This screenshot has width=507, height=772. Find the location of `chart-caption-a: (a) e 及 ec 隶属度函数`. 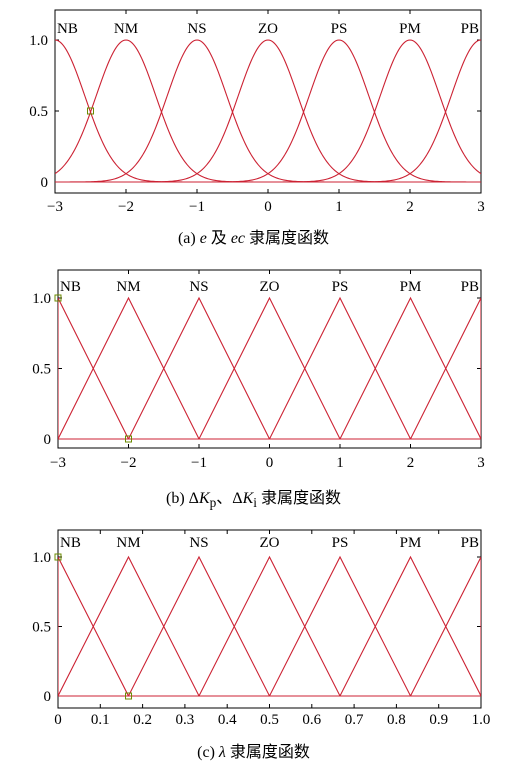

chart-caption-a: (a) e 及 ec 隶属度函数 is located at coordinates (253, 236).